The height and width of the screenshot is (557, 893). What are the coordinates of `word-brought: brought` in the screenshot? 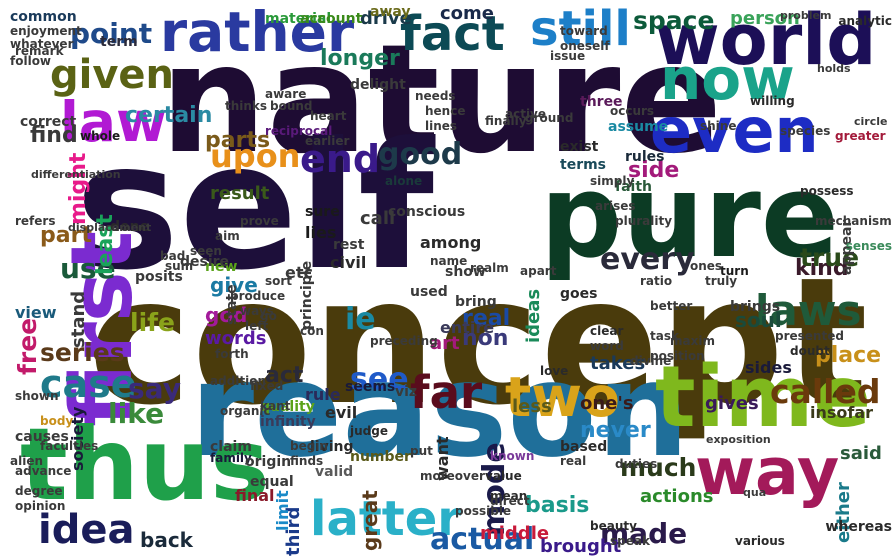 It's located at (581, 546).